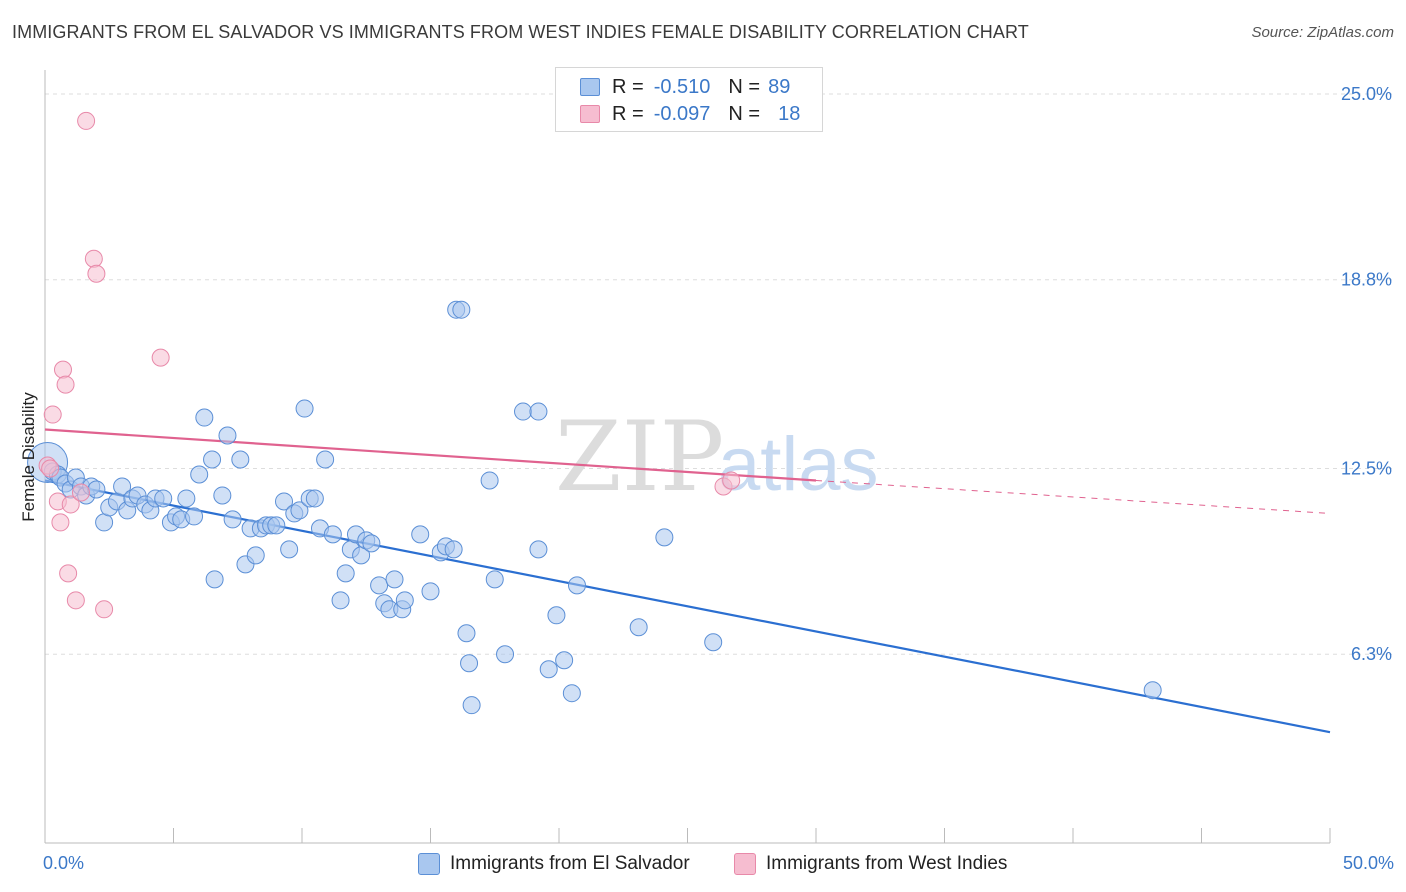 The image size is (1406, 892). I want to click on legend-row-blue: R = -0.510 N = 89, so click(685, 87).